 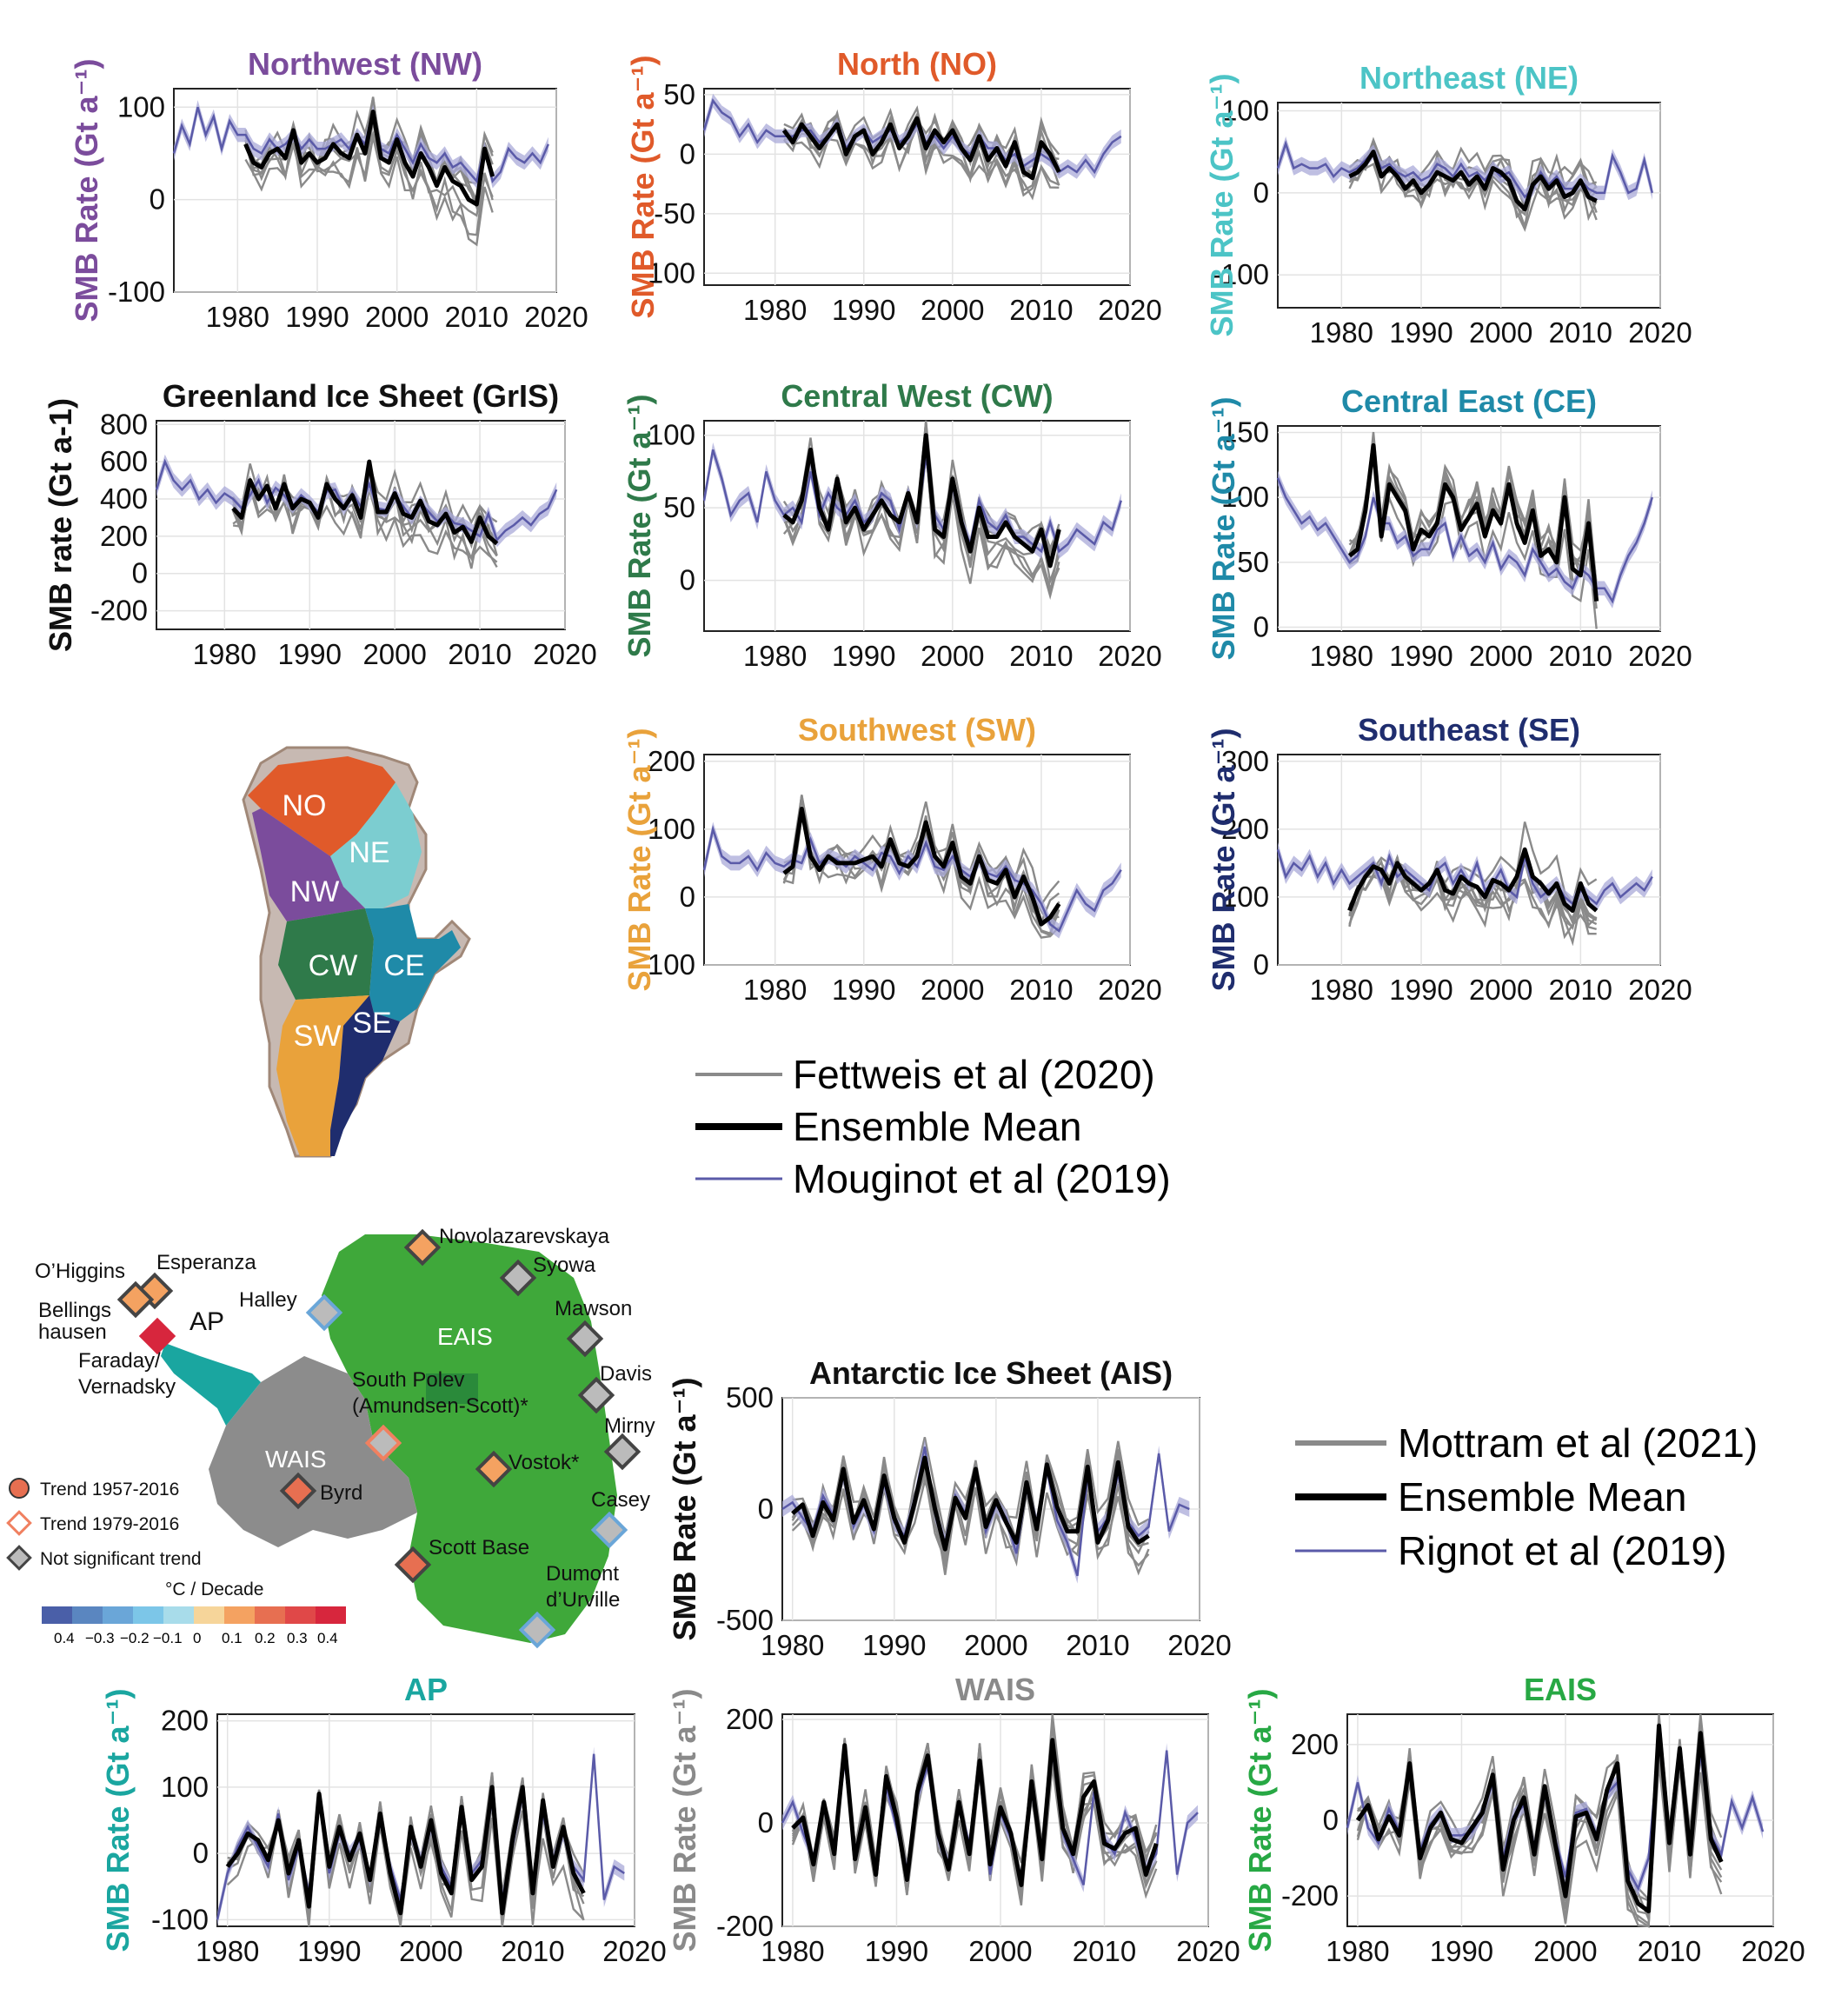 What do you see at coordinates (322, 806) in the screenshot?
I see `region-NO` at bounding box center [322, 806].